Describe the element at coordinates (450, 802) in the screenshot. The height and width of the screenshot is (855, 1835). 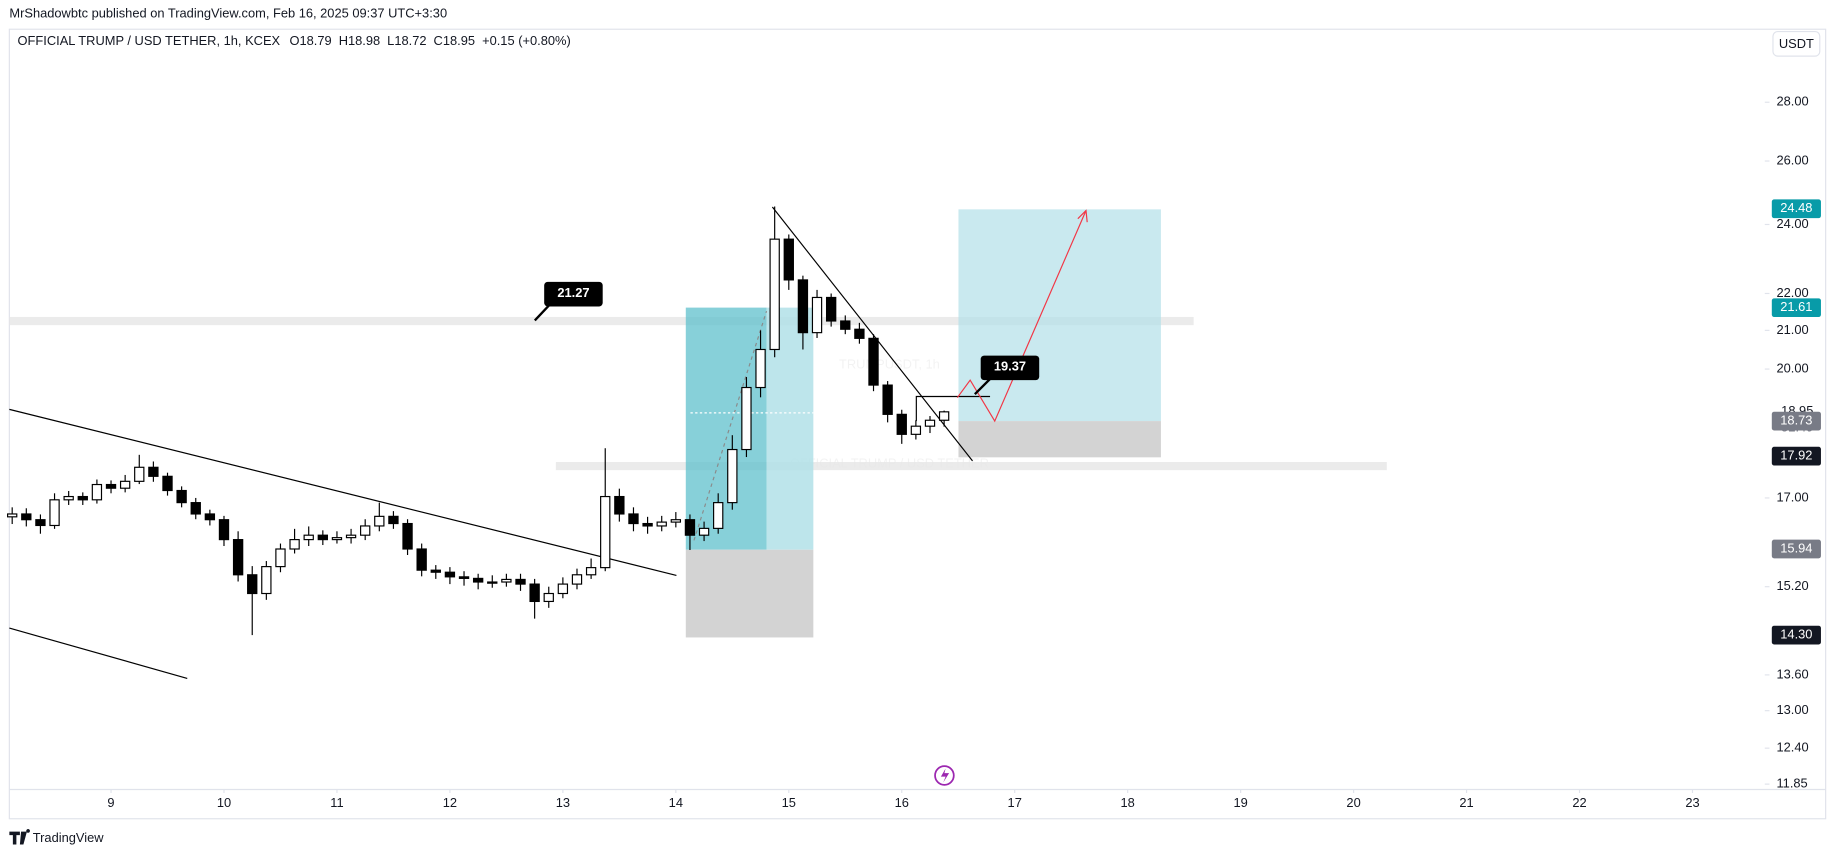
I see `x-tick-label: 12` at that location.